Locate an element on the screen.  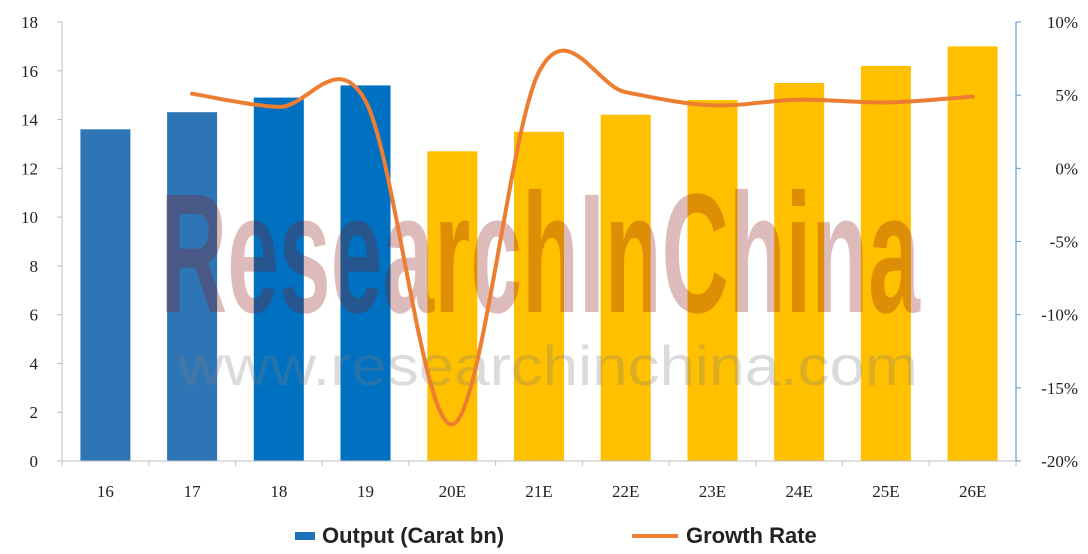
legend-label-growth: Growth Rate is located at coordinates (751, 535).